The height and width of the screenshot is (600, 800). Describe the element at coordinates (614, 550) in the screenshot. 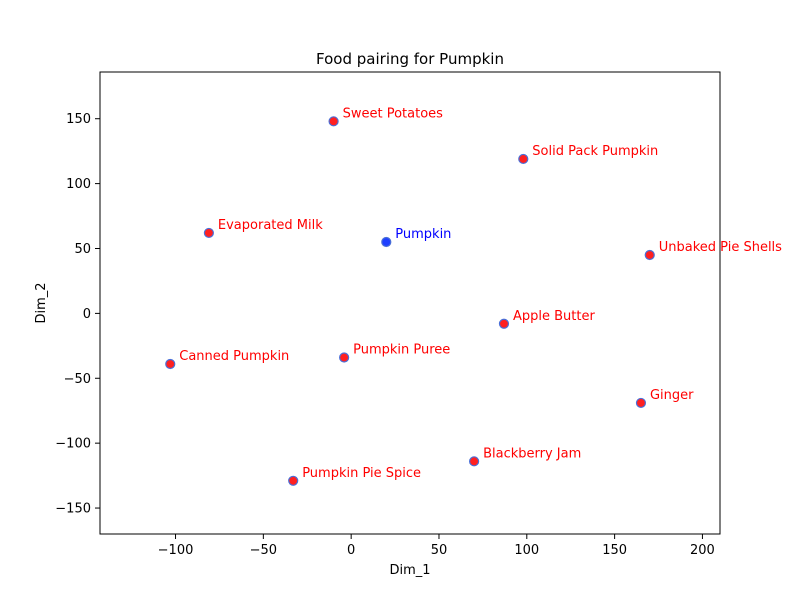

I see `x-tick-label: 150` at that location.